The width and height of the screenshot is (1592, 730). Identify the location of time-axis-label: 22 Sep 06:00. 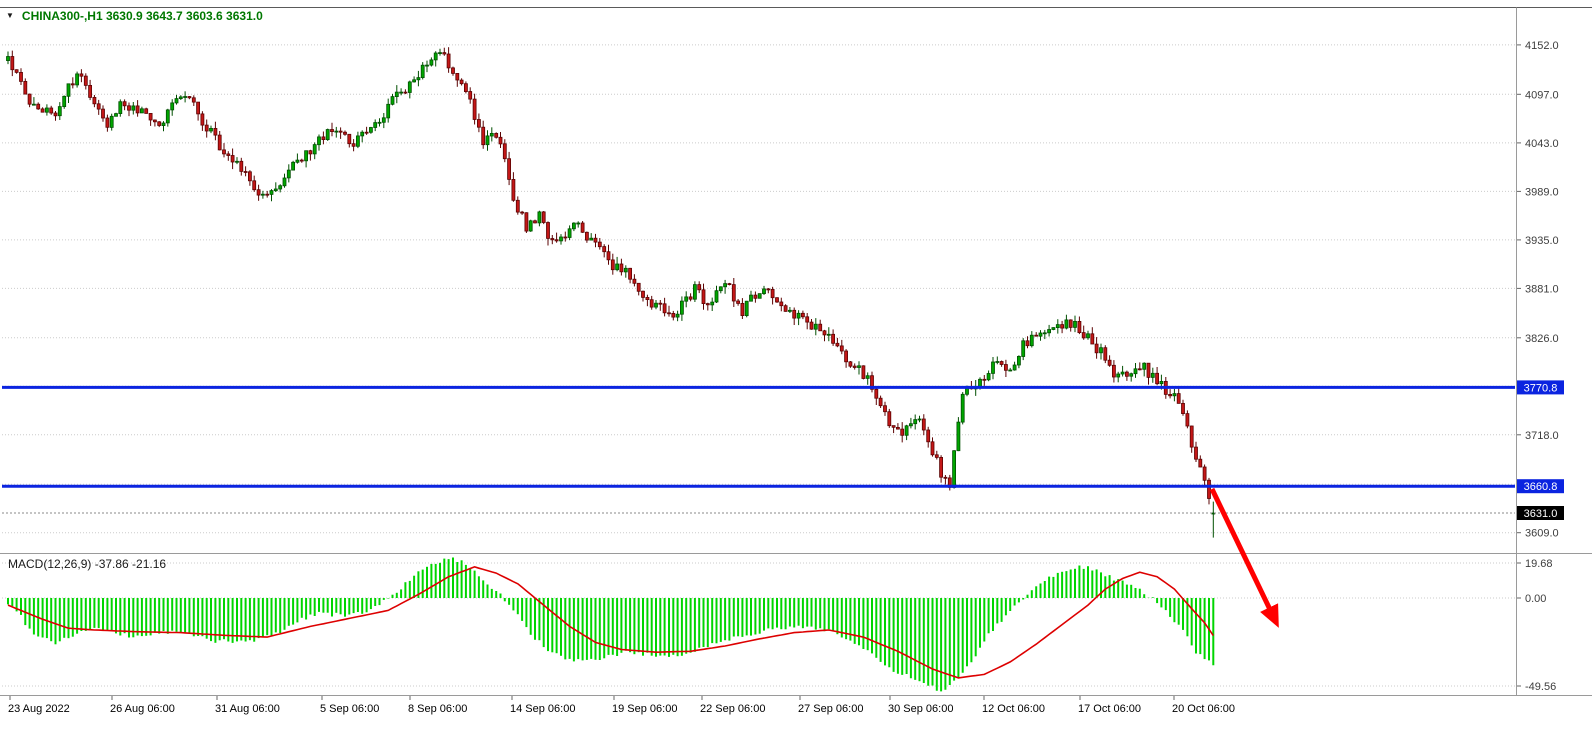
(732, 709).